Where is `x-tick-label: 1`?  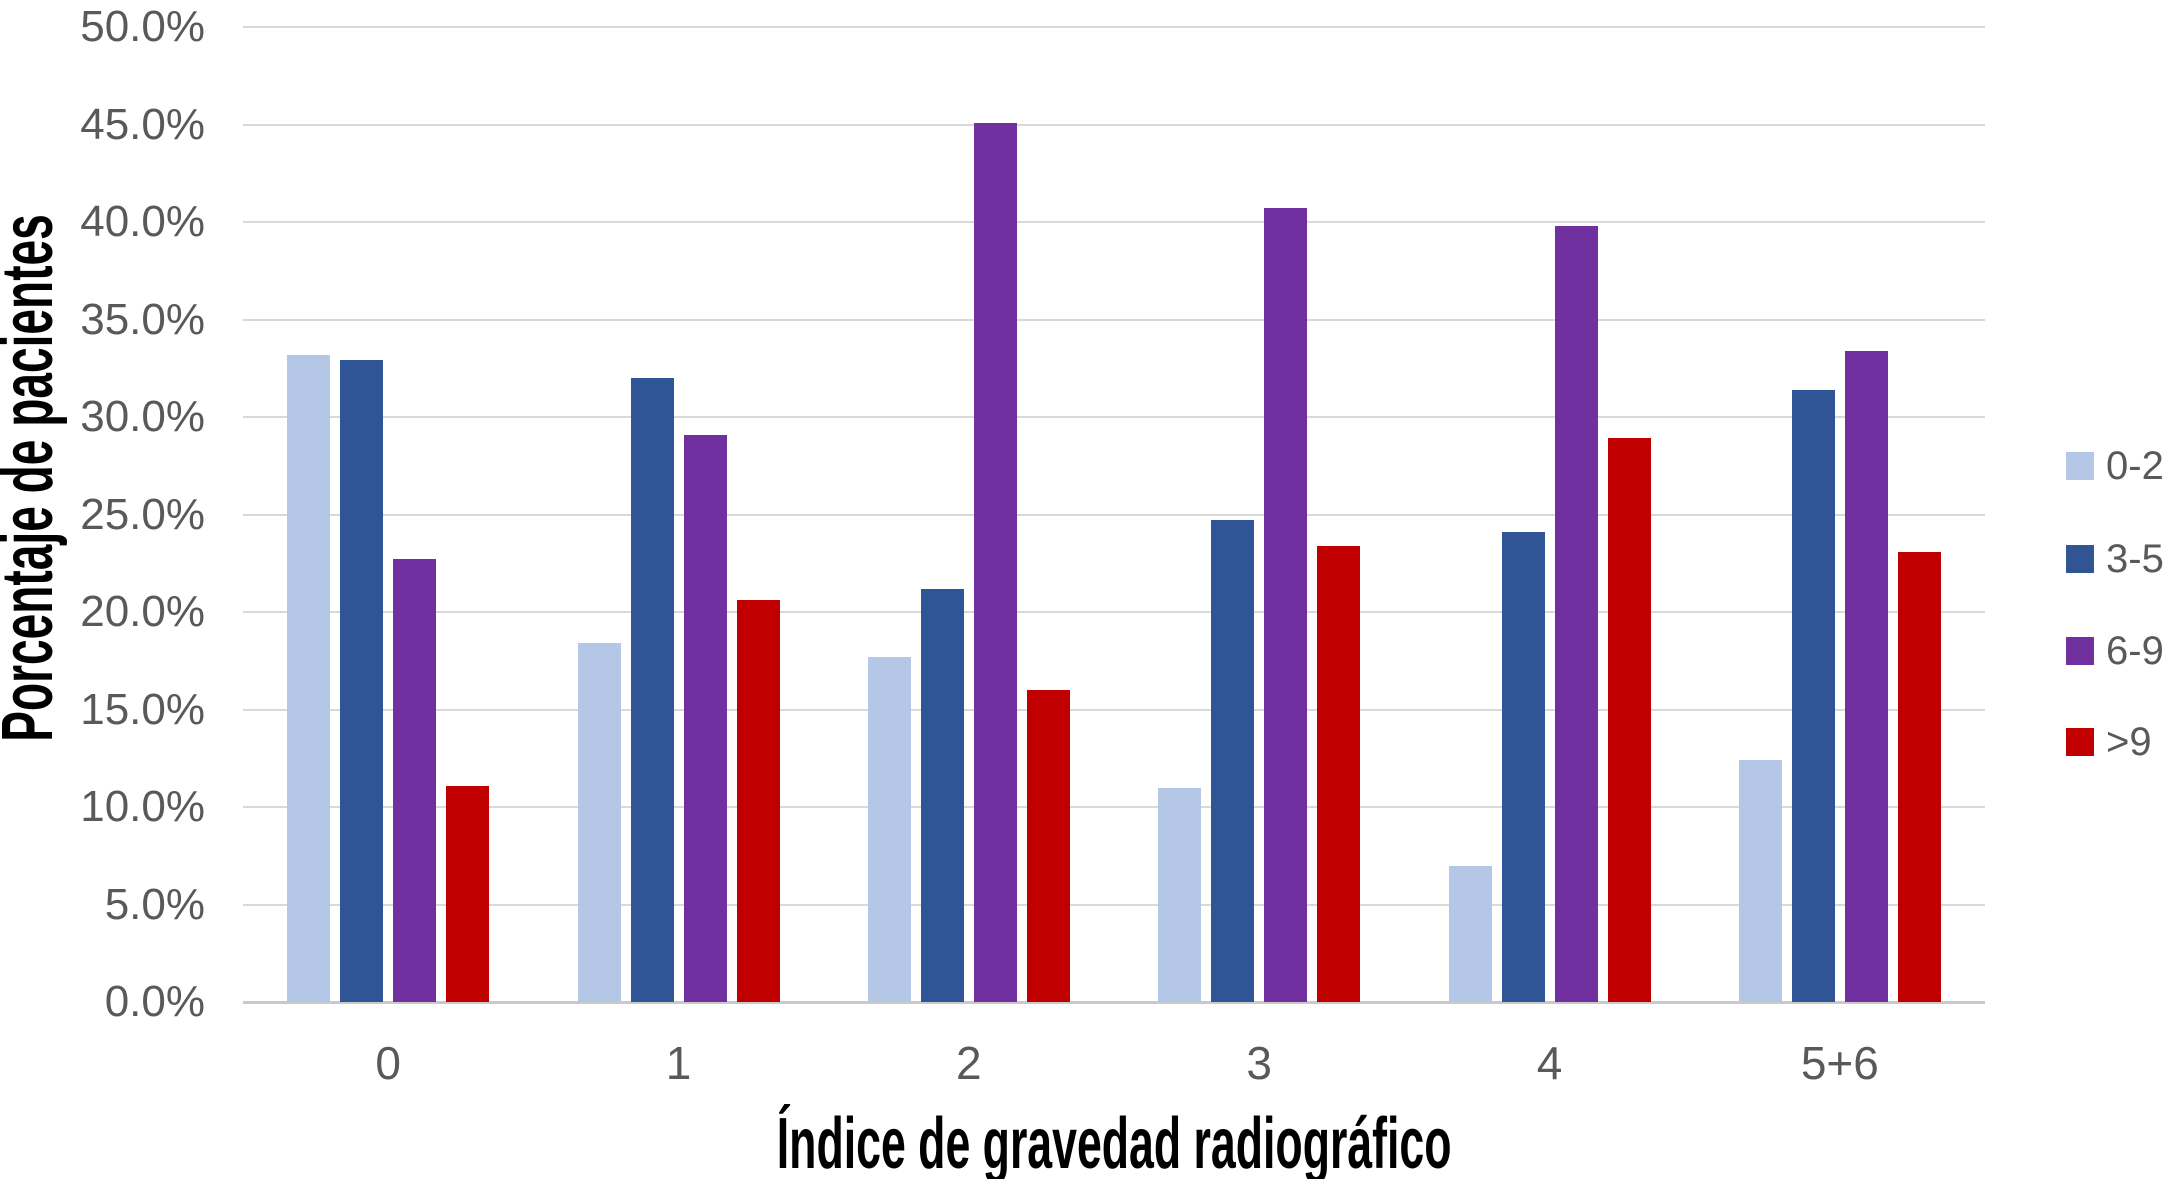
x-tick-label: 1 is located at coordinates (678, 1063).